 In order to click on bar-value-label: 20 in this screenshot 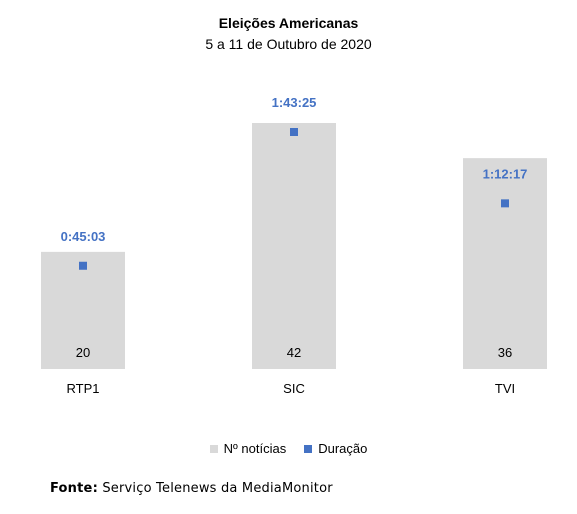, I will do `click(83, 352)`.